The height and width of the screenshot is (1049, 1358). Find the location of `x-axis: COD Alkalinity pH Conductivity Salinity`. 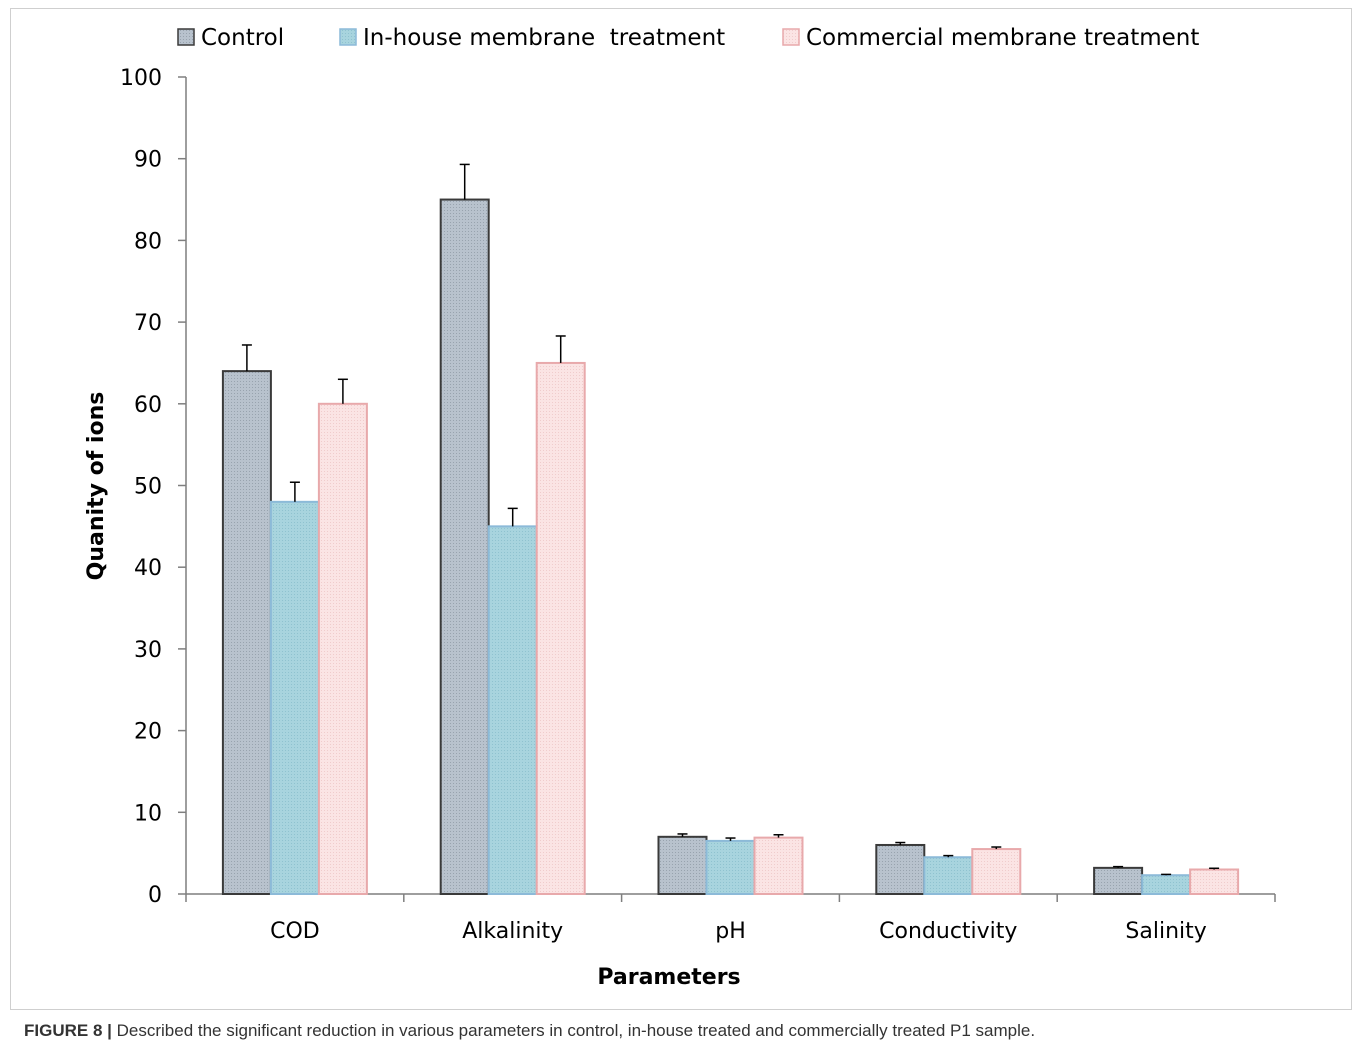

x-axis: COD Alkalinity pH Conductivity Salinity is located at coordinates (730, 918).